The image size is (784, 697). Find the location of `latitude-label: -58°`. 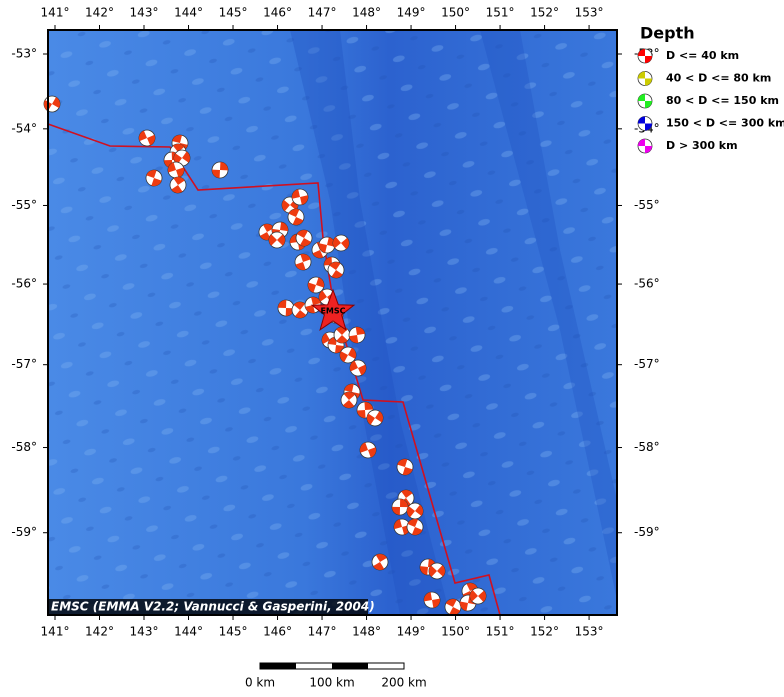

latitude-label: -58° is located at coordinates (24, 447).